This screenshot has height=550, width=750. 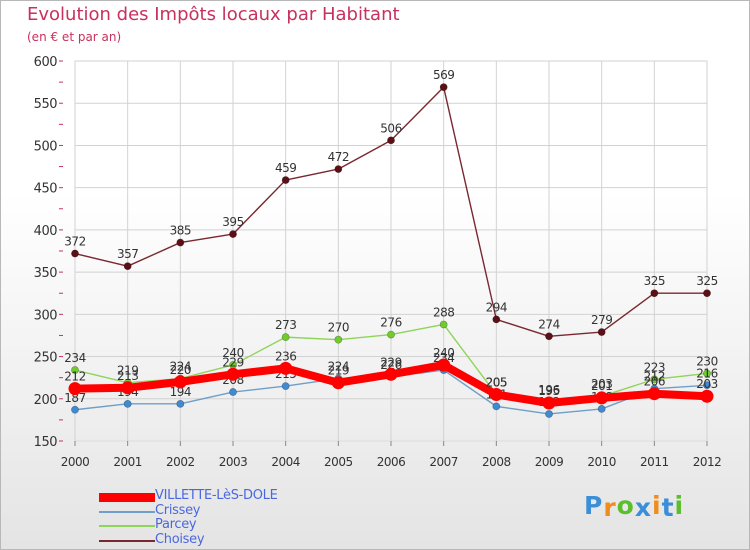 I want to click on data-label: 325, so click(x=706, y=281).